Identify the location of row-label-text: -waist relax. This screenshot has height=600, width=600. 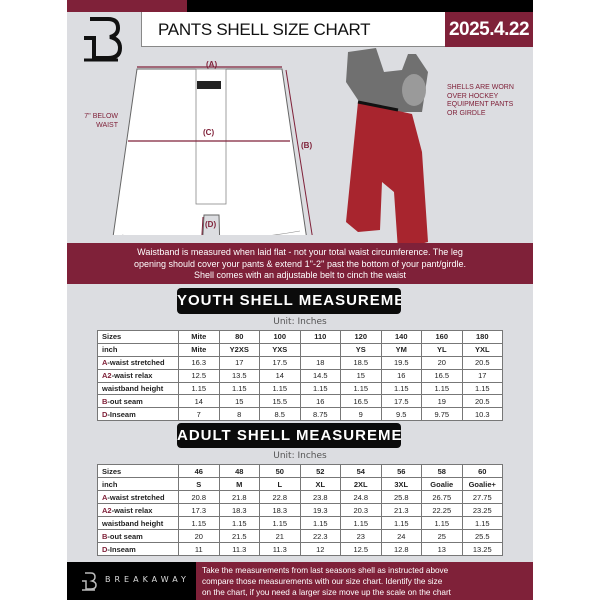
(132, 376).